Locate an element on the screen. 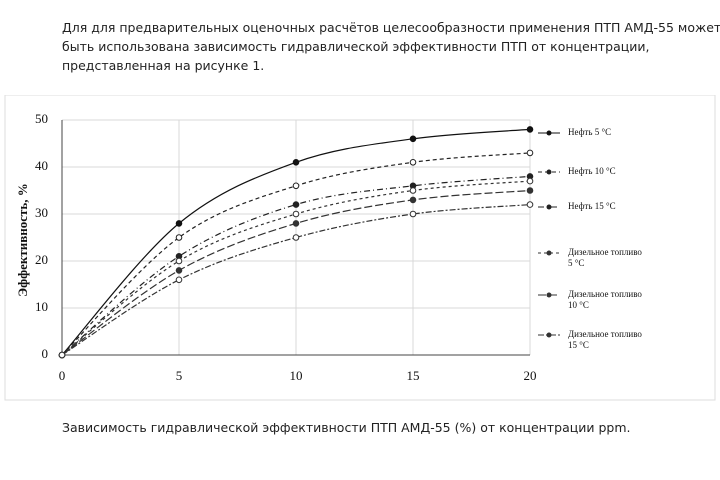 The width and height of the screenshot is (720, 480). legend-entry: Нефть 15 °C is located at coordinates (592, 206).